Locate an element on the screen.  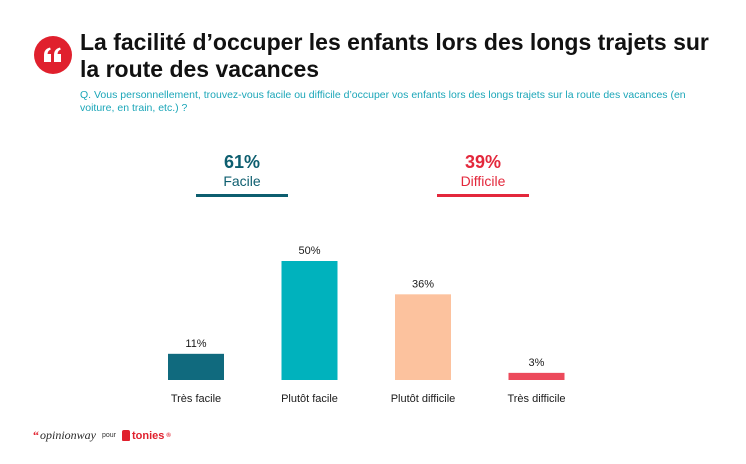
summary-hard: 39% Difficile is located at coordinates (483, 174).